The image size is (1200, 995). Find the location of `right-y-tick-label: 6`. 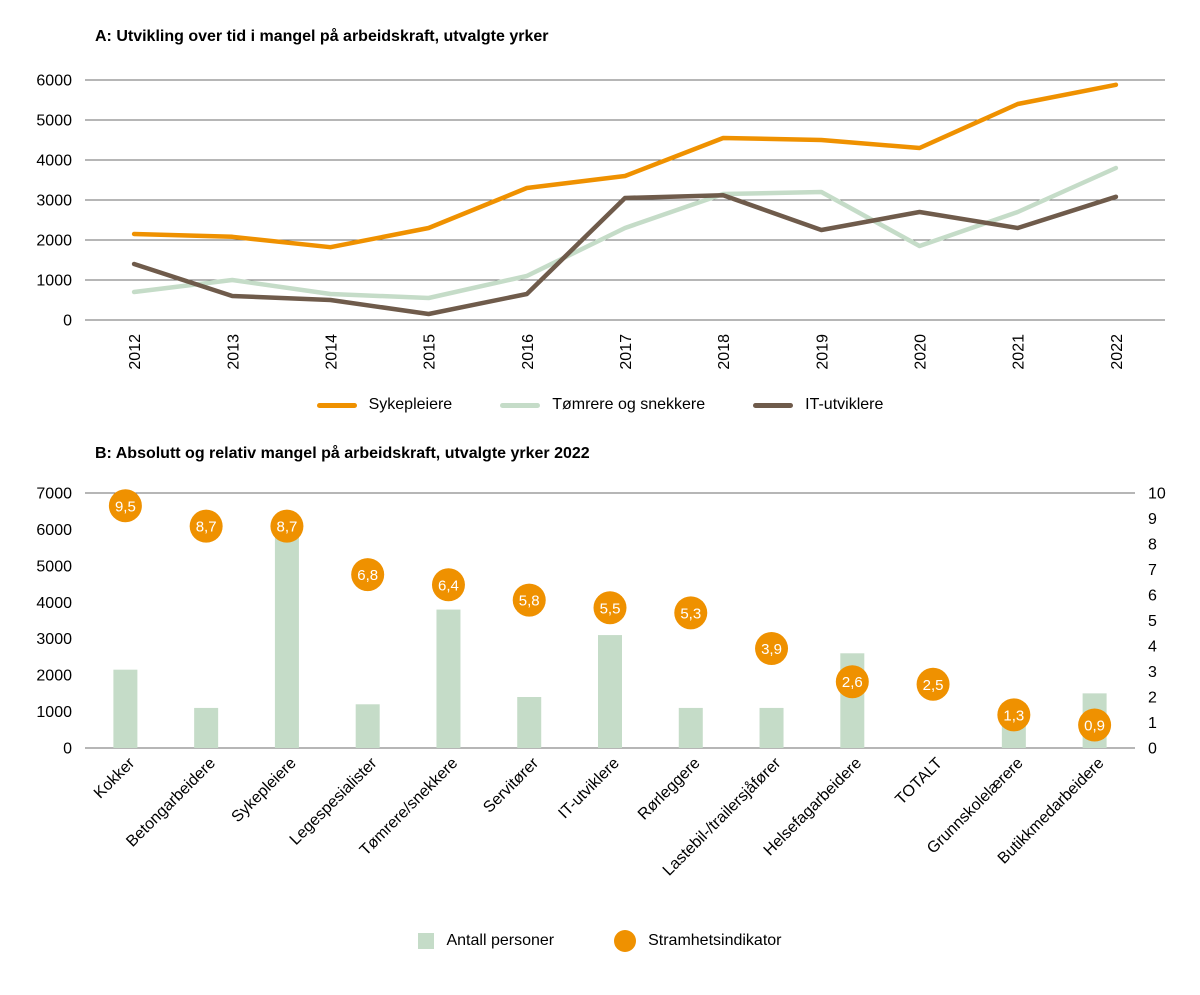

right-y-tick-label: 6 is located at coordinates (1152, 596).